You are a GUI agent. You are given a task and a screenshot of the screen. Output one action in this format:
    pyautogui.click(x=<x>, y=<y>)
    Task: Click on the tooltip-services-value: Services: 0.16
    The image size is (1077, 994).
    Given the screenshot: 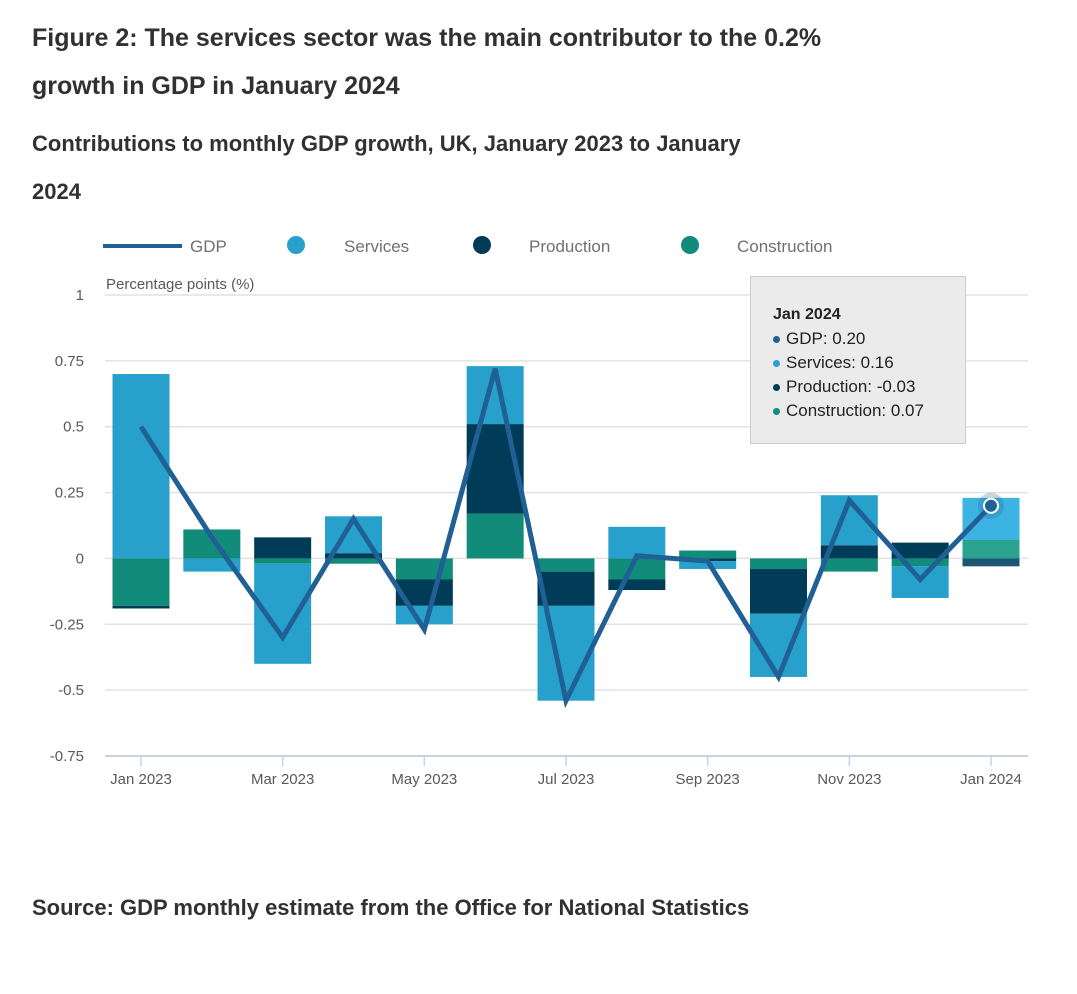 What is the action you would take?
    pyautogui.click(x=840, y=362)
    